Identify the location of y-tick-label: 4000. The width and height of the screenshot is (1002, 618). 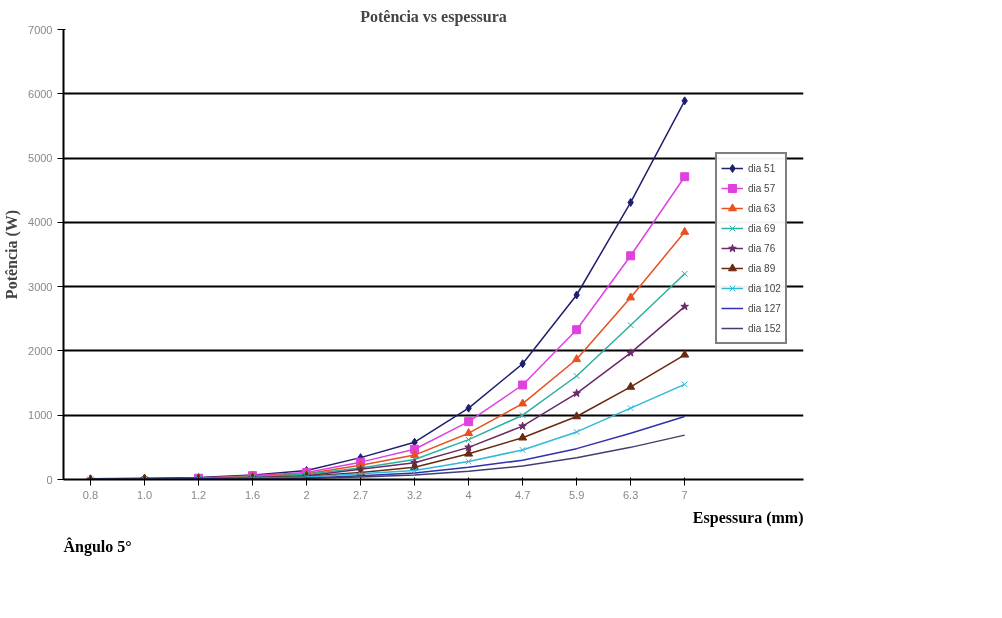
(40, 222).